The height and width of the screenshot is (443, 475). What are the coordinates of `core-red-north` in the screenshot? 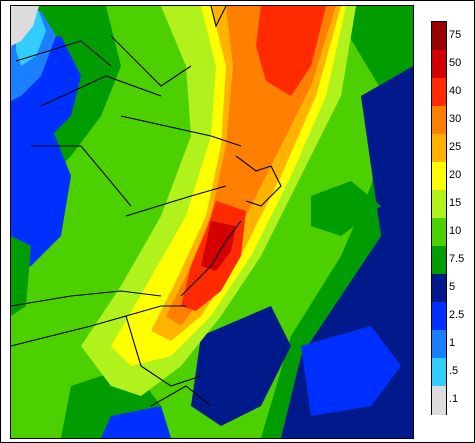 It's located at (291, 51).